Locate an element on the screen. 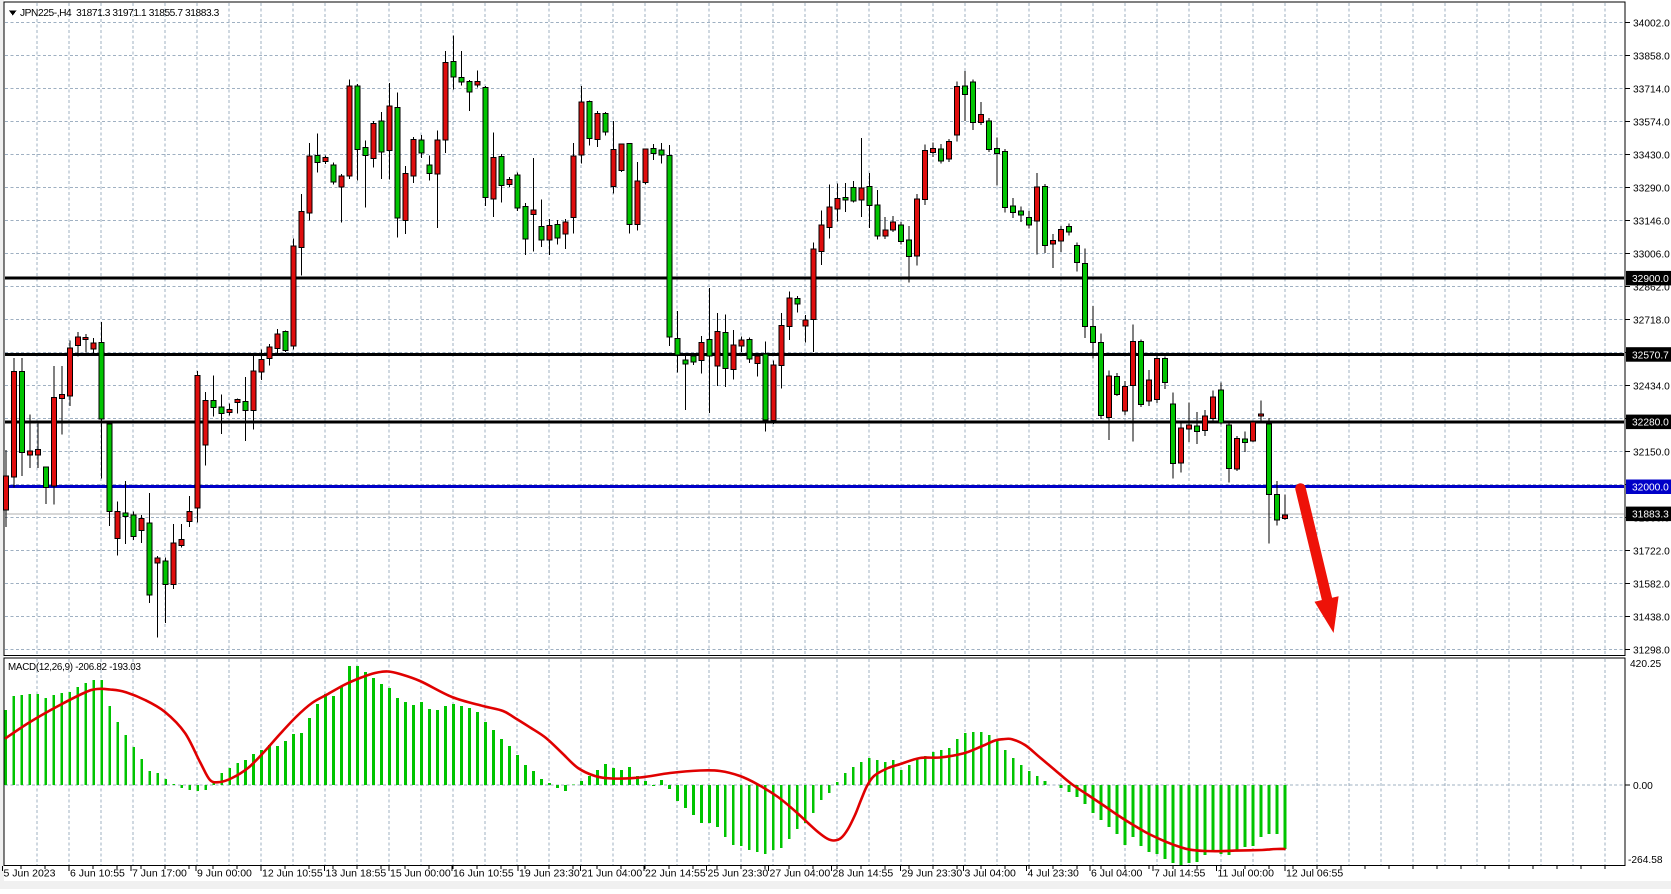 The width and height of the screenshot is (1671, 894). svg-text: 7 Jul 14:55 is located at coordinates (1180, 874).